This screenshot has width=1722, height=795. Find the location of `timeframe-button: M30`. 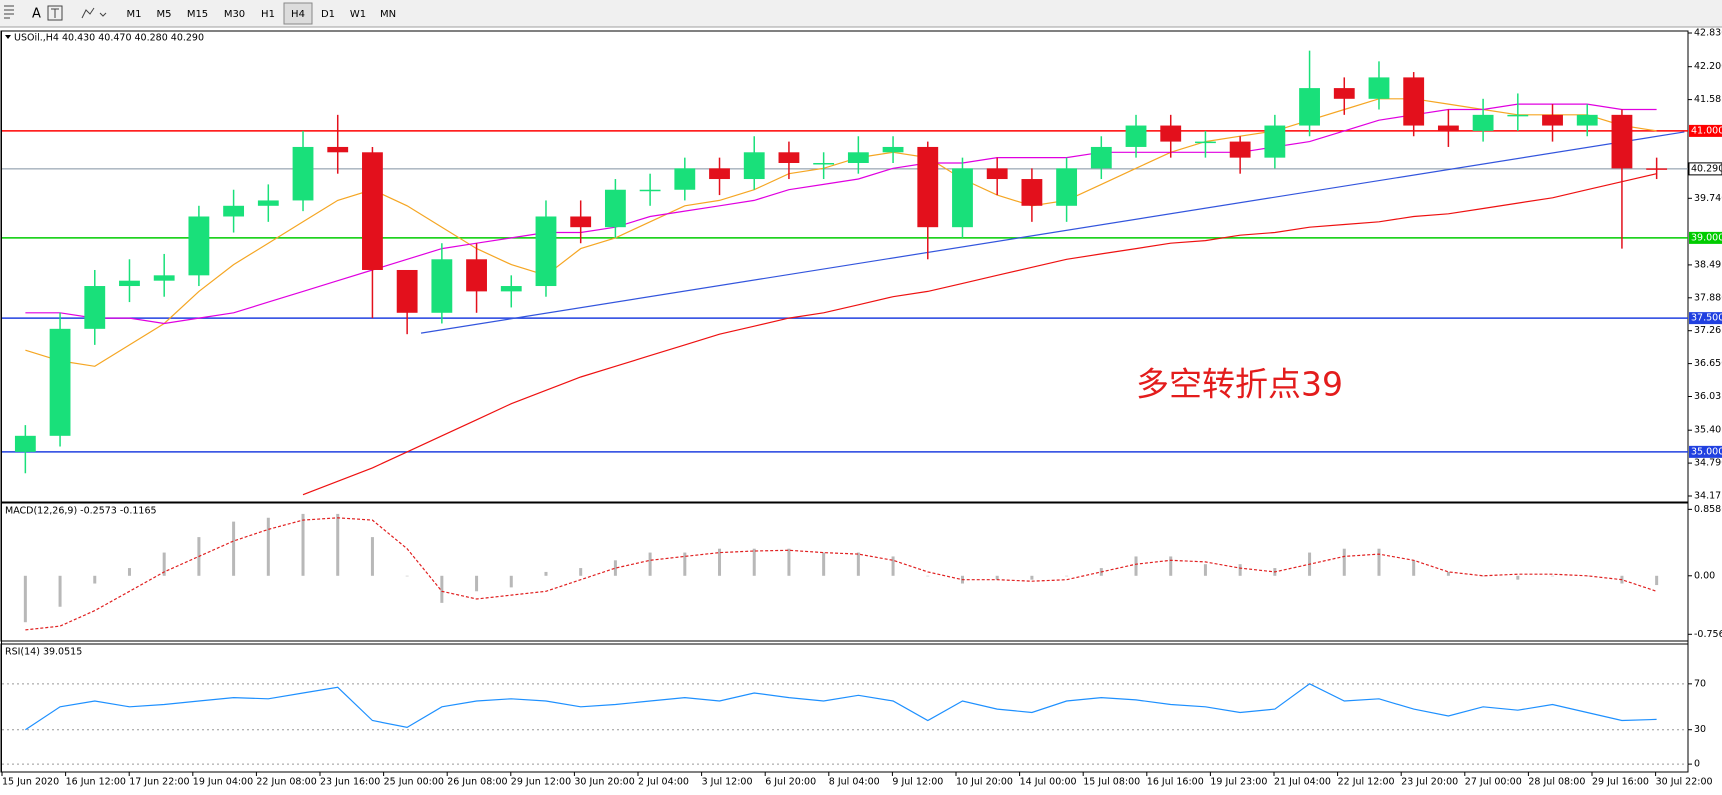

timeframe-button: M30 is located at coordinates (234, 14).